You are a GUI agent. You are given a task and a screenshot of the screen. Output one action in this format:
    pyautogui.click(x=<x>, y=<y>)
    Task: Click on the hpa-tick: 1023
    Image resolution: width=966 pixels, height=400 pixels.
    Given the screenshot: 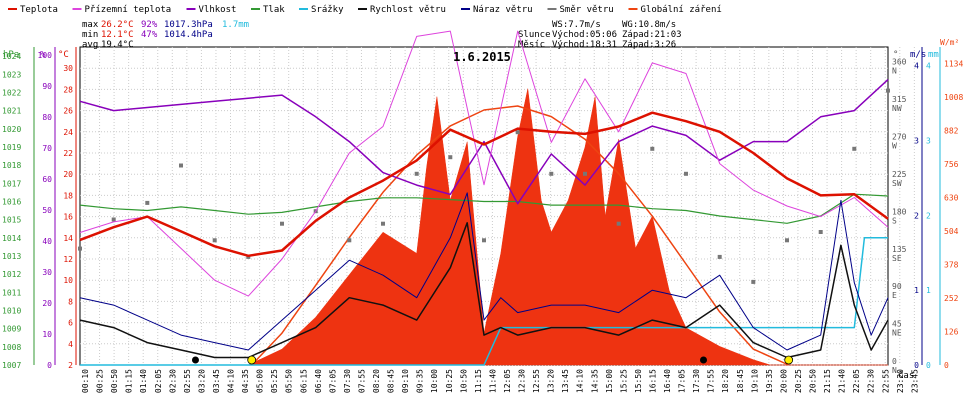 What is the action you would take?
    pyautogui.click(x=11, y=74)
    